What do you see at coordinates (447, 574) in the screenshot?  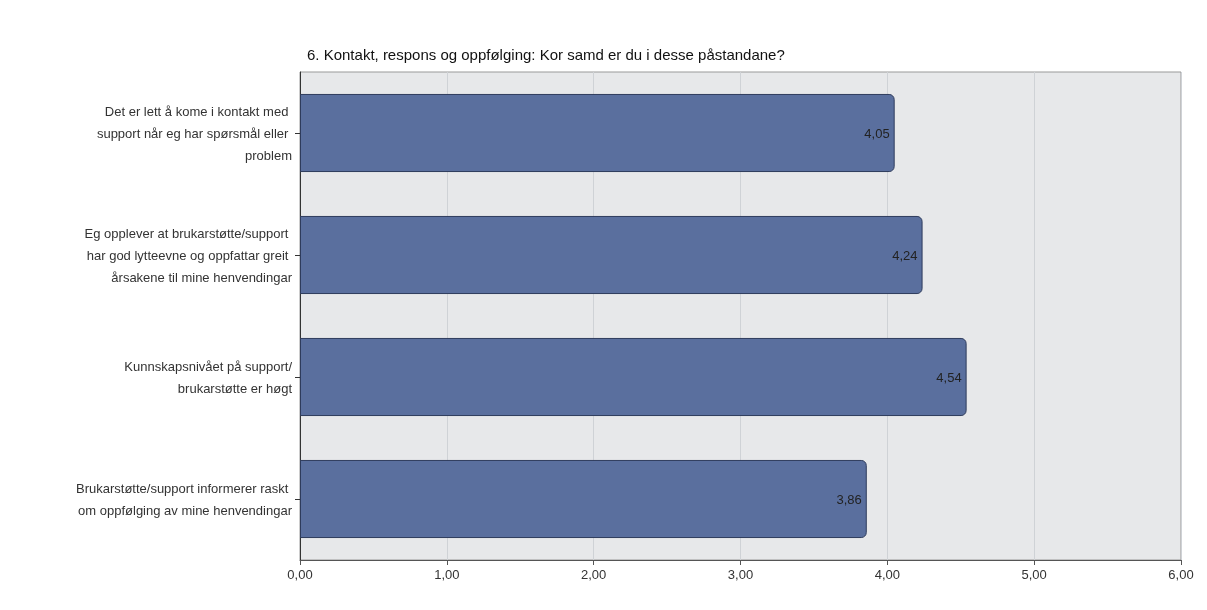 I see `x-tick-label: 1,00` at bounding box center [447, 574].